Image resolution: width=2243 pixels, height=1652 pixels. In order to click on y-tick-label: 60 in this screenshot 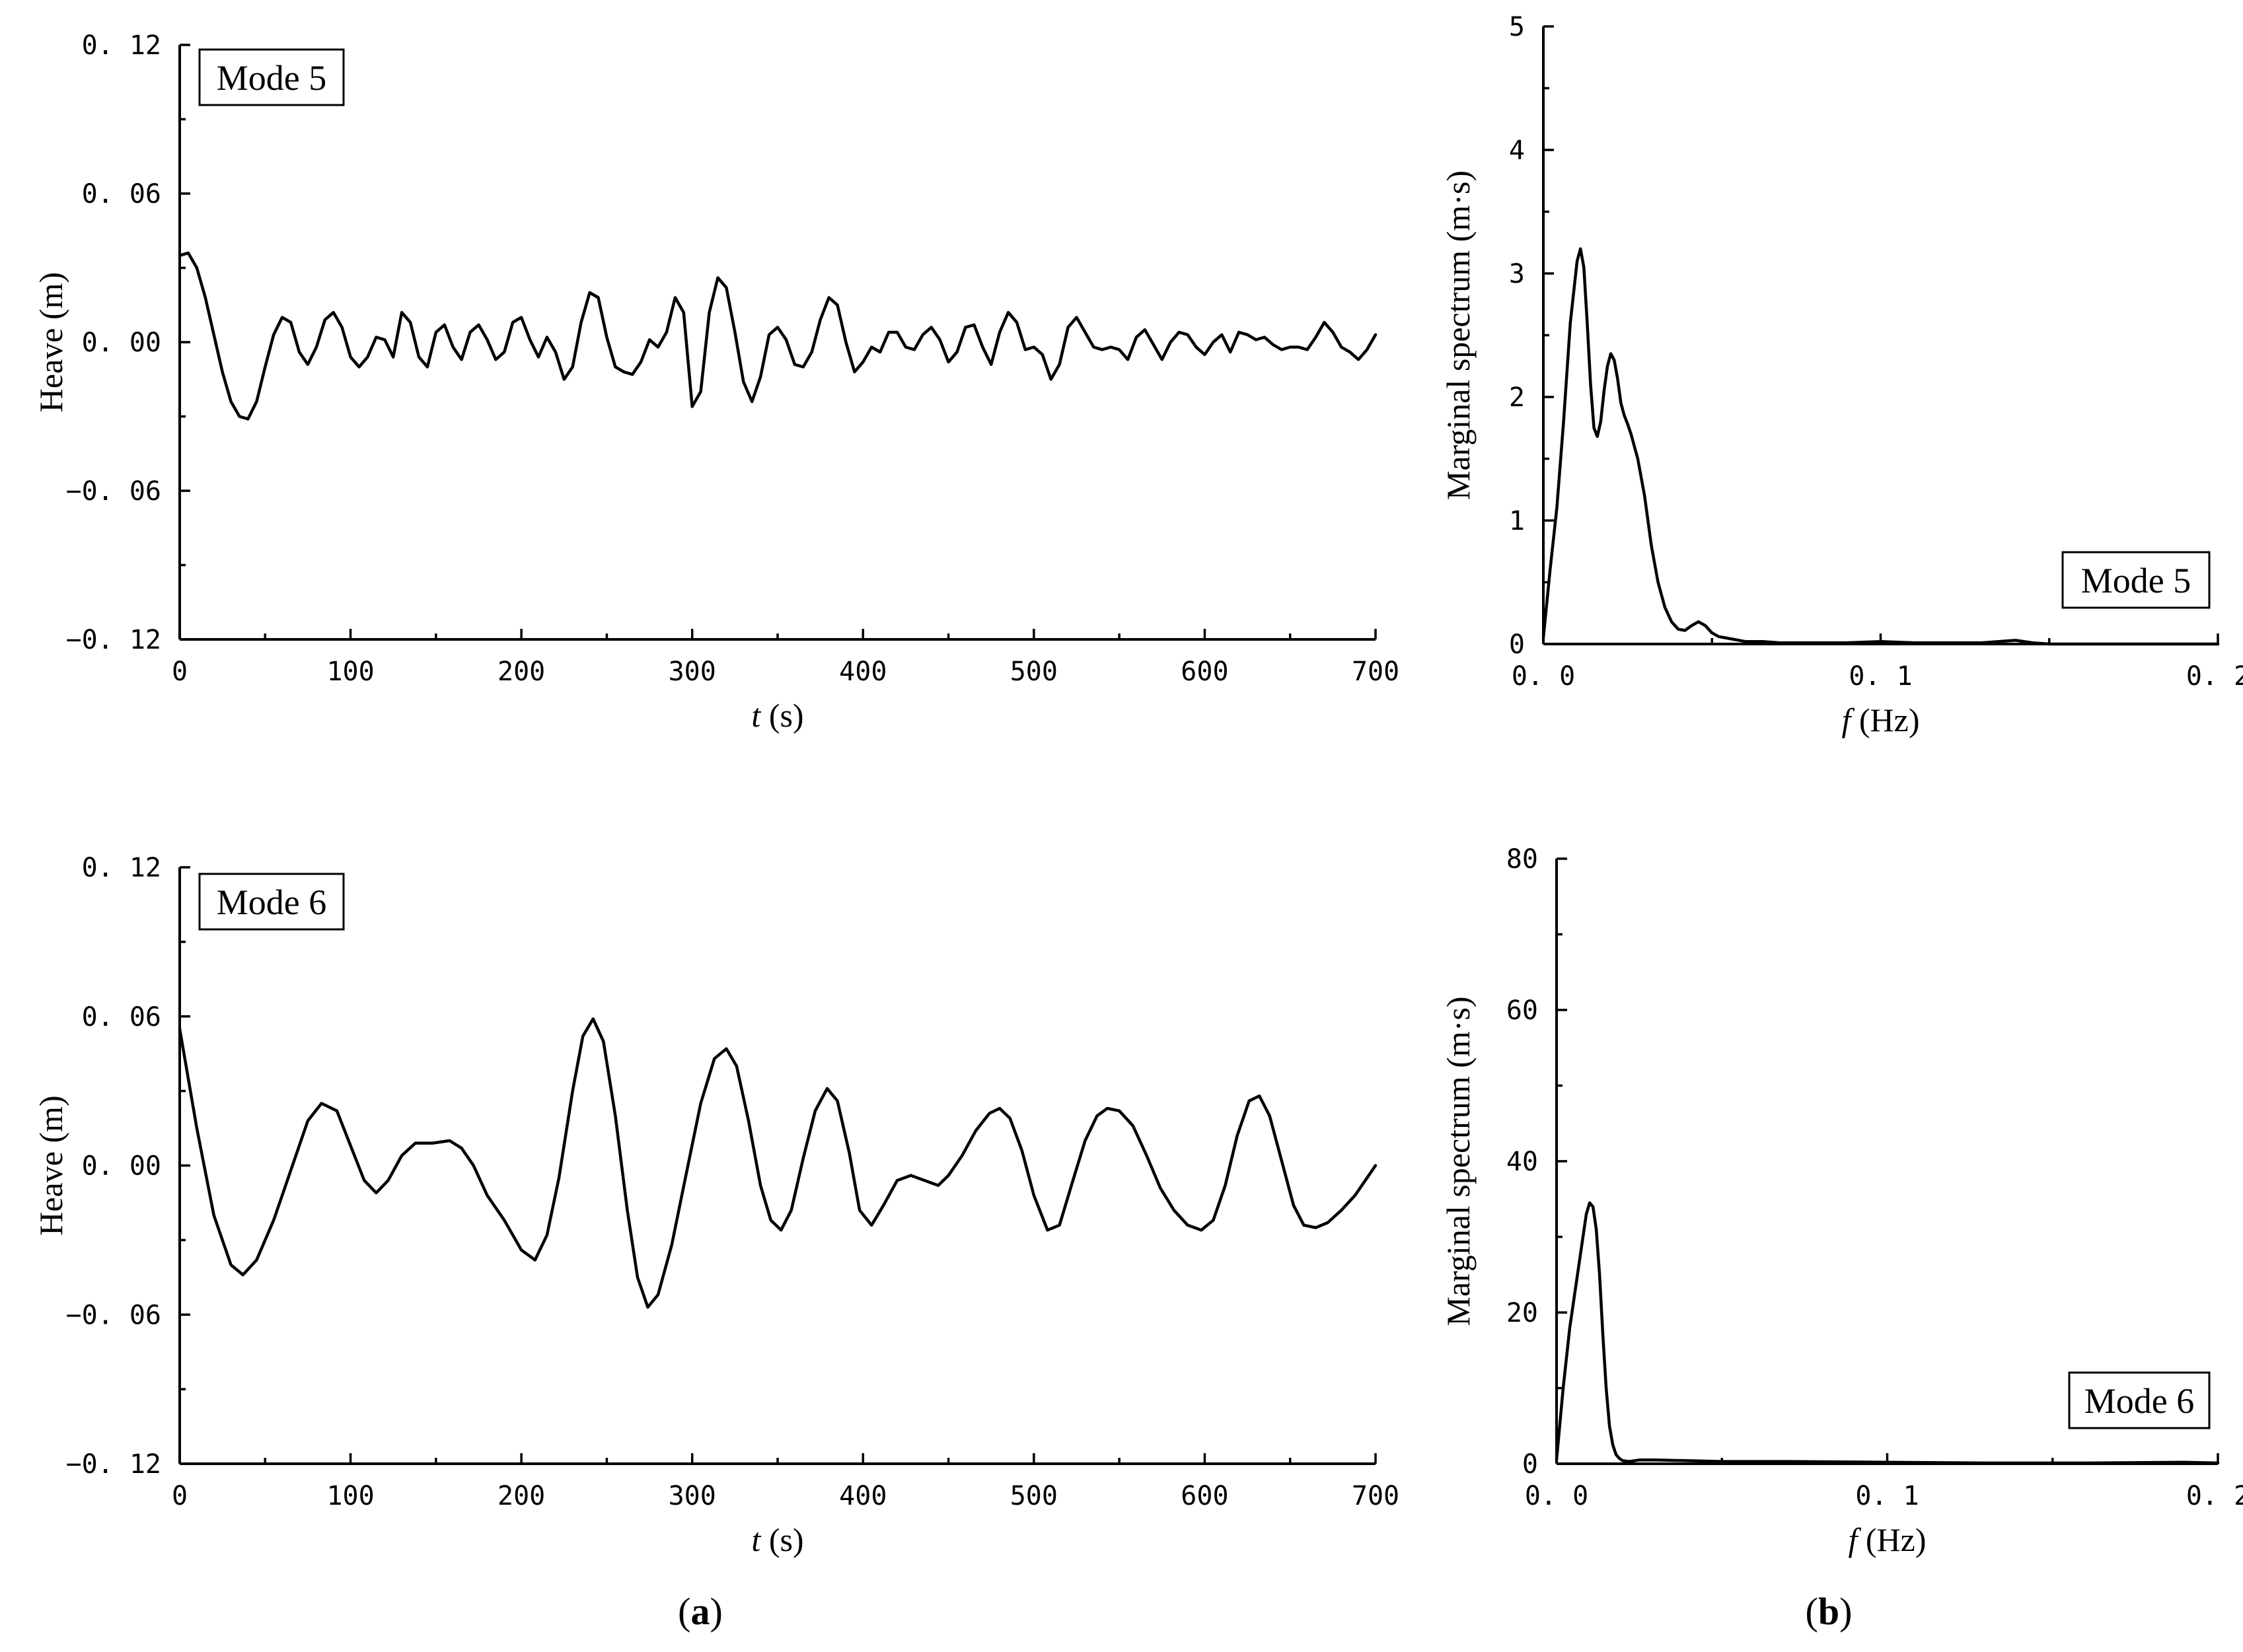, I will do `click(1522, 1010)`.